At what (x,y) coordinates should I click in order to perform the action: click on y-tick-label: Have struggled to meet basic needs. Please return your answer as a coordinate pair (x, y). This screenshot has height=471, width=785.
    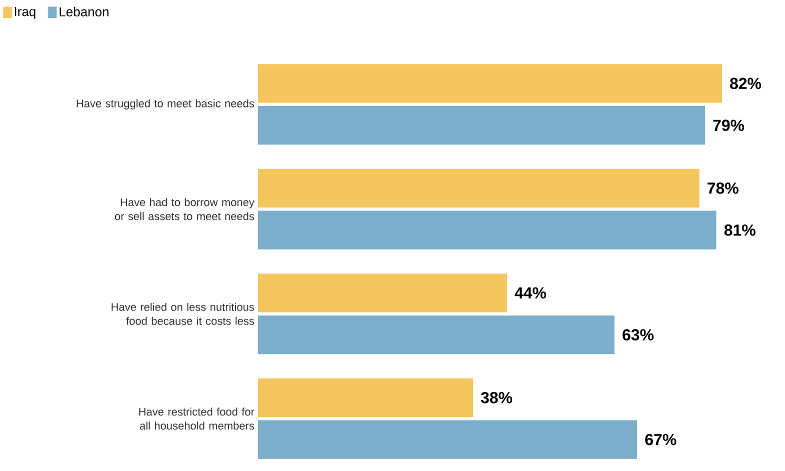
    Looking at the image, I should click on (165, 104).